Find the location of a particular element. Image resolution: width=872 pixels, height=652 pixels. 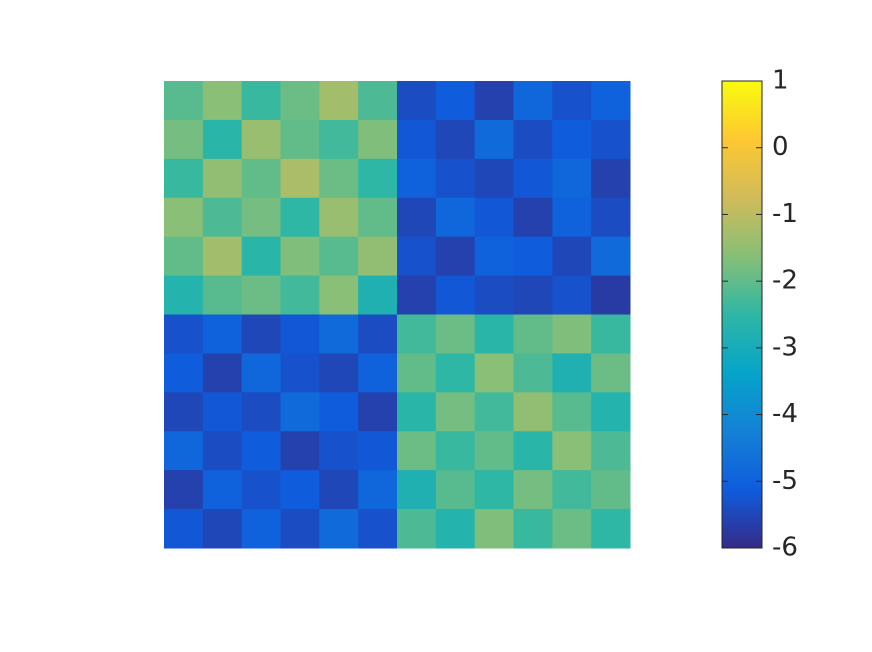

colorbar-tick-label: 0 is located at coordinates (780, 147).